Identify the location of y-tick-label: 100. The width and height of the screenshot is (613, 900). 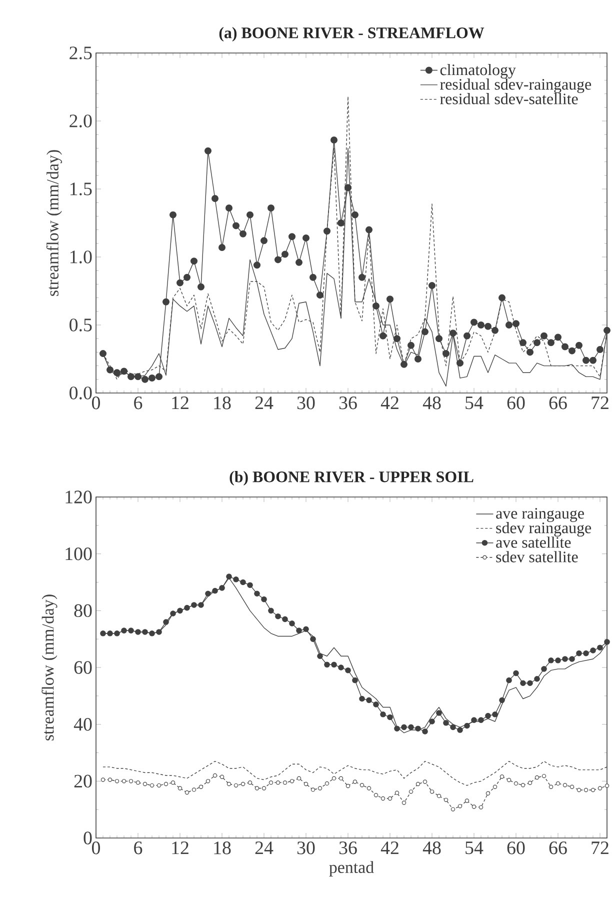
(79, 553).